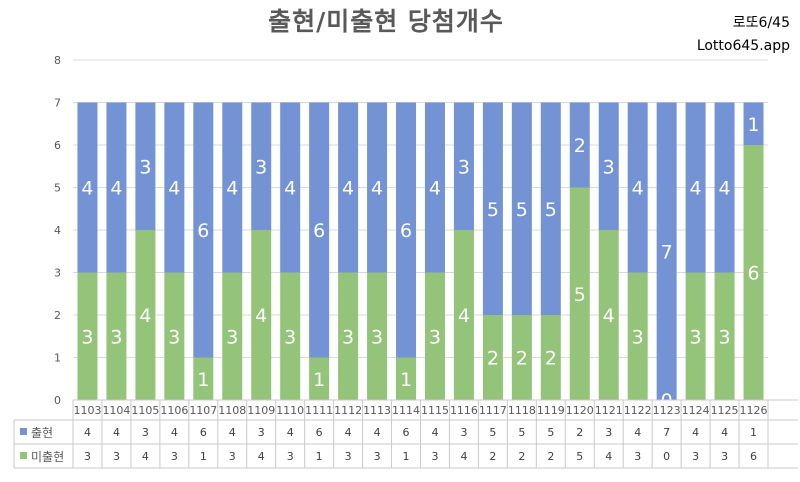 The image size is (800, 482). I want to click on data-label-appear-1107: 6, so click(203, 231).